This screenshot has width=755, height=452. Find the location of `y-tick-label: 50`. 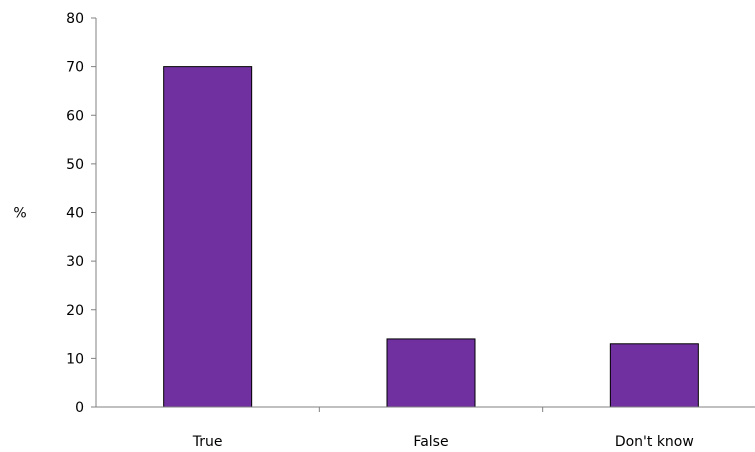

y-tick-label: 50 is located at coordinates (75, 165).